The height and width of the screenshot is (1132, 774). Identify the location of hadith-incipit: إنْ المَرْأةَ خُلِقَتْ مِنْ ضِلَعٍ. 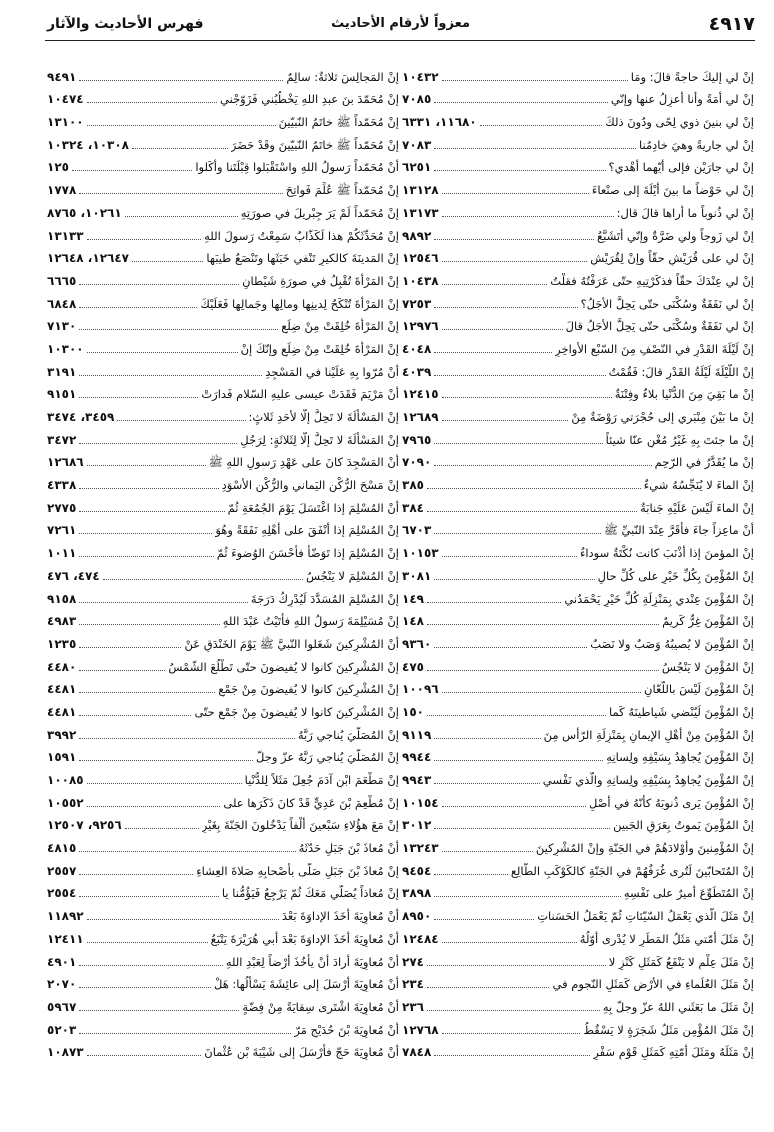
(340, 326).